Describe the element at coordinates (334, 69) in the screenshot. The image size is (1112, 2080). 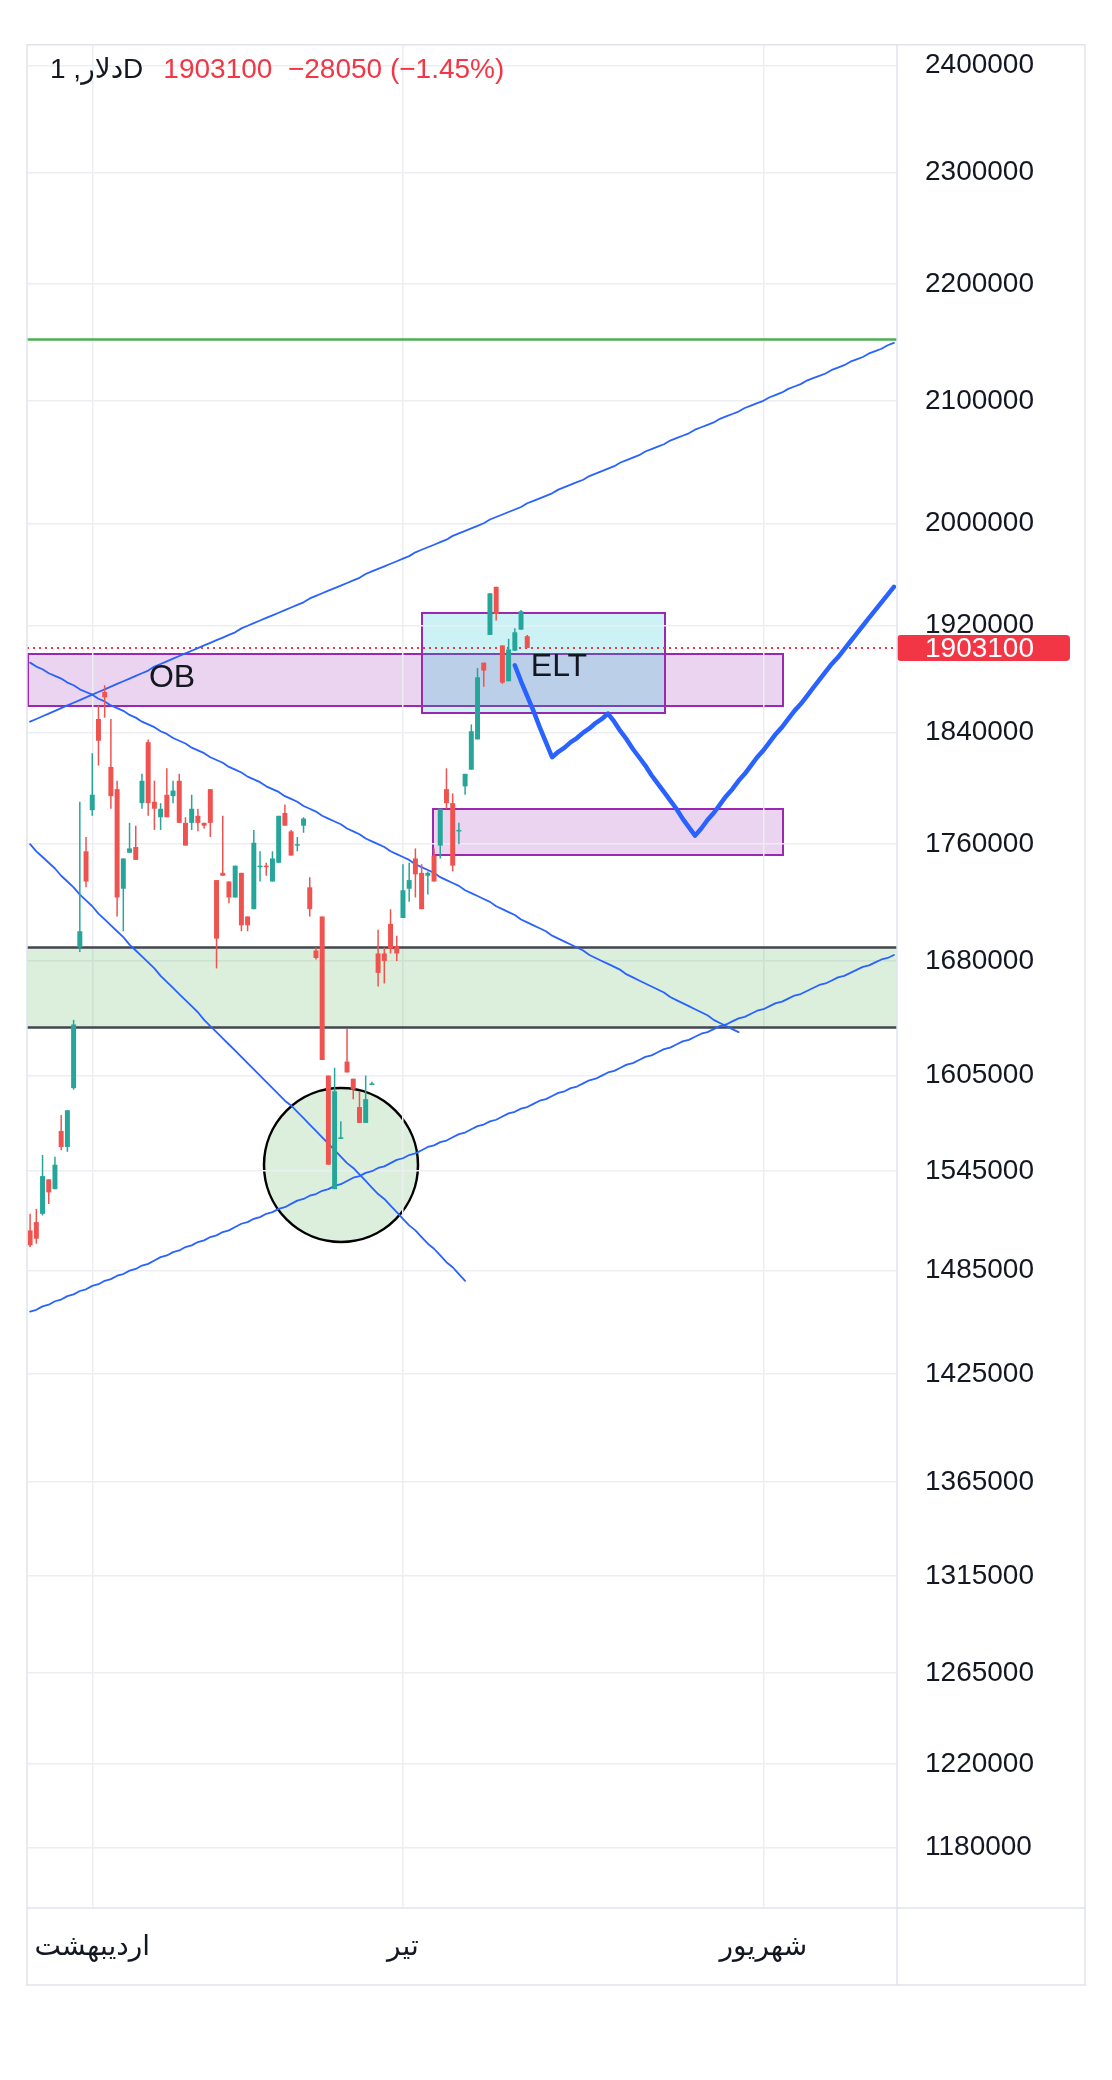
I see `chart-subtitle: 1903100 −28050 (−1.45%)` at that location.